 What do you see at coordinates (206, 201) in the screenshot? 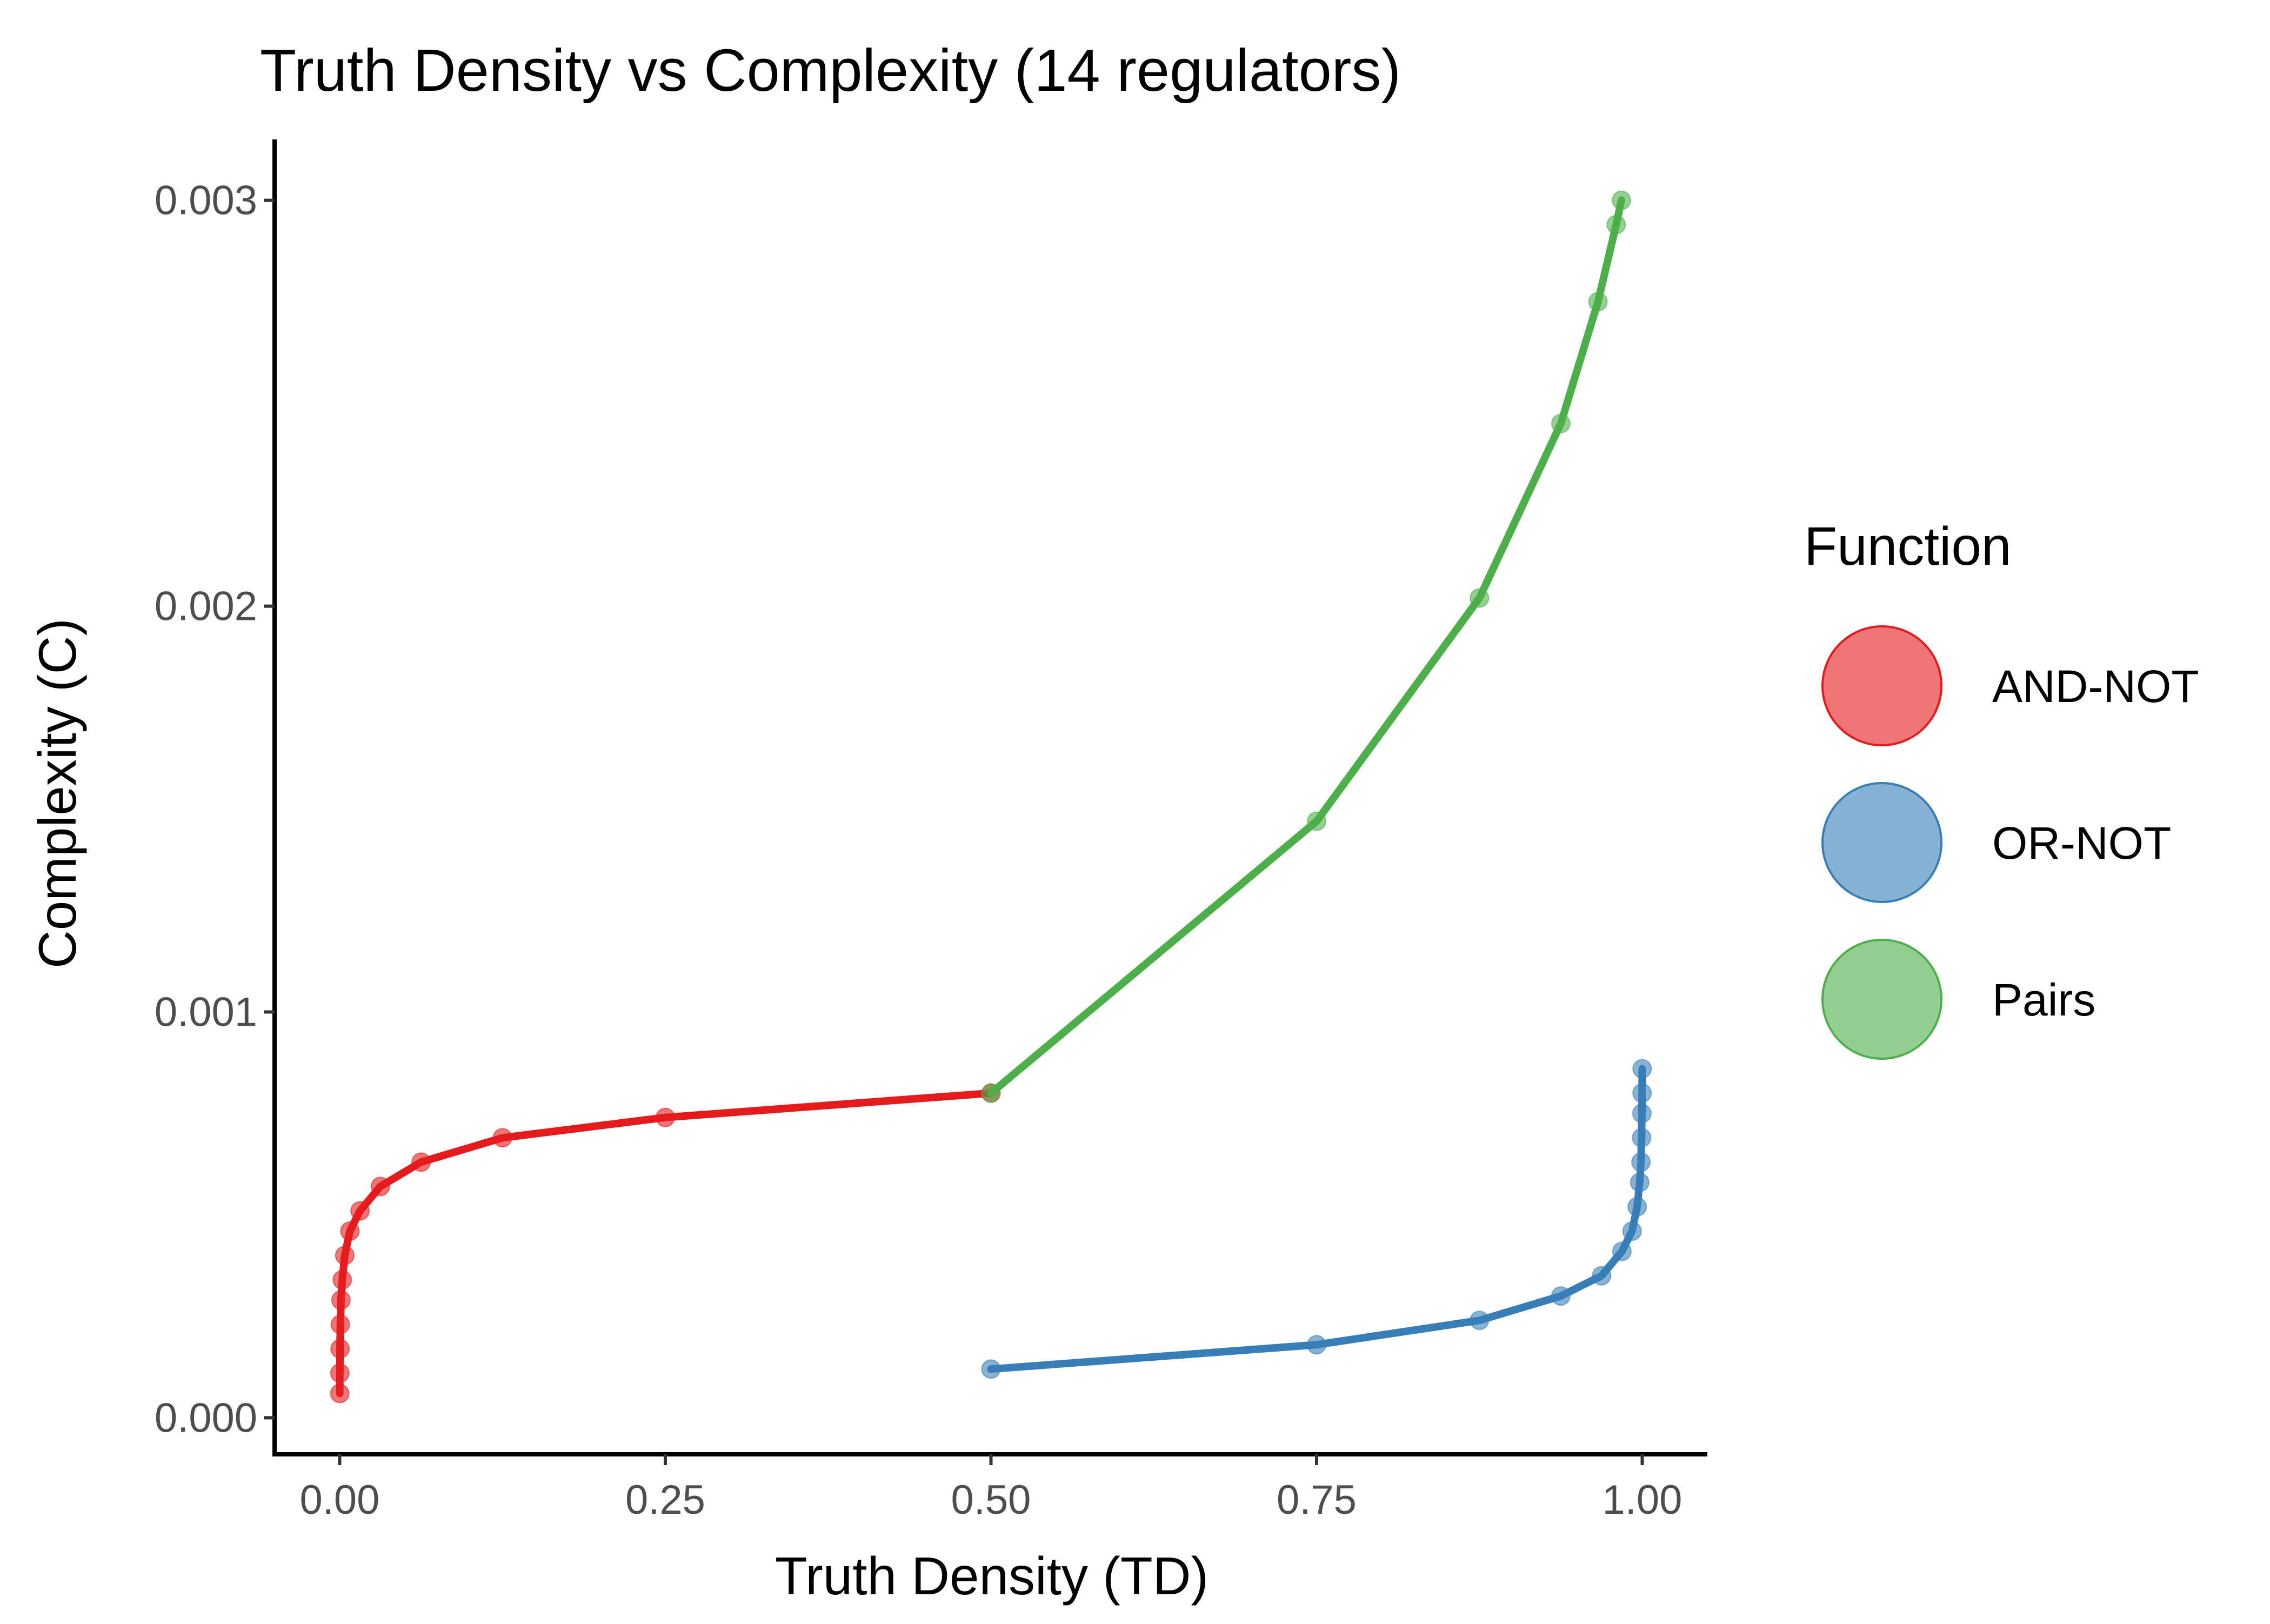
I see `y-tick-label: 0.003` at bounding box center [206, 201].